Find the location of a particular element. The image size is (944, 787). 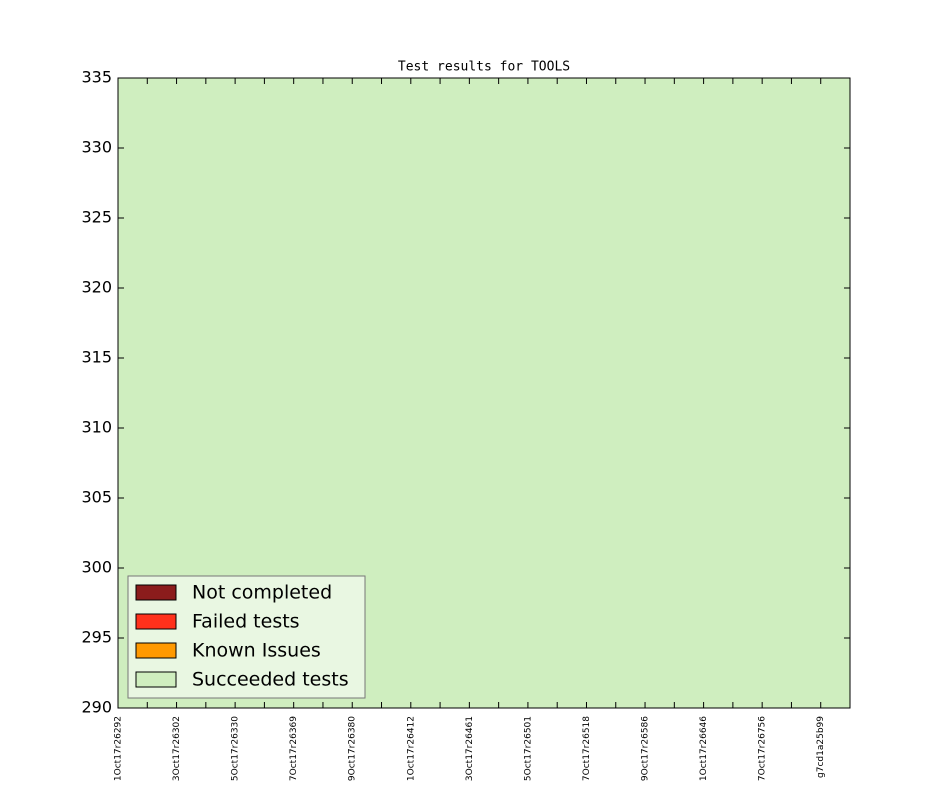

y-tick-label: 300 is located at coordinates (96, 567).